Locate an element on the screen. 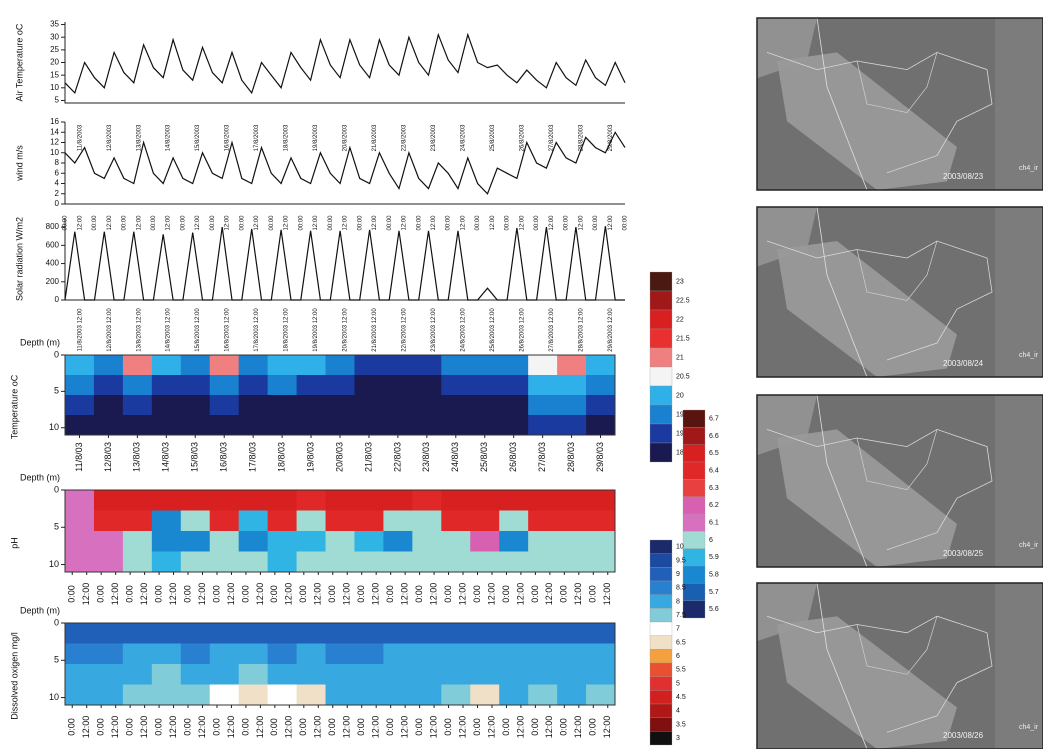 The height and width of the screenshot is (749, 1043). x-tick-label: 11/8/2003 is located at coordinates (80, 137).